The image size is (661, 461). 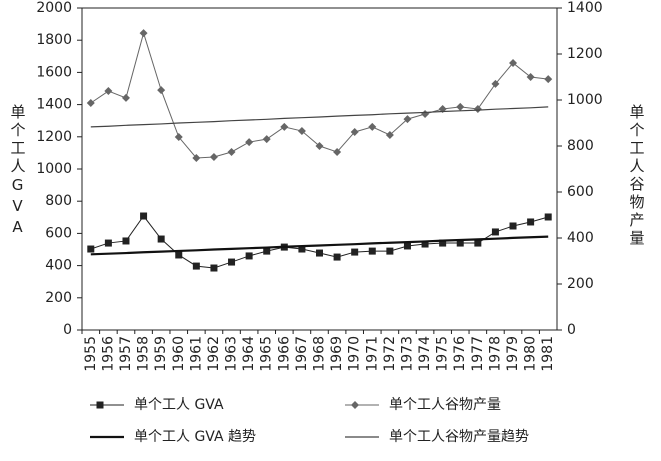 What do you see at coordinates (91, 354) in the screenshot?
I see `x-tick-label: 1955` at bounding box center [91, 354].